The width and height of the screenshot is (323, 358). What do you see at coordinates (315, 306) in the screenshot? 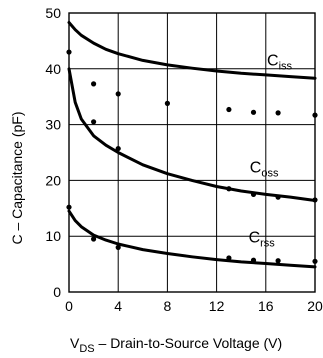
I see `x-tick-label: 20` at bounding box center [315, 306].